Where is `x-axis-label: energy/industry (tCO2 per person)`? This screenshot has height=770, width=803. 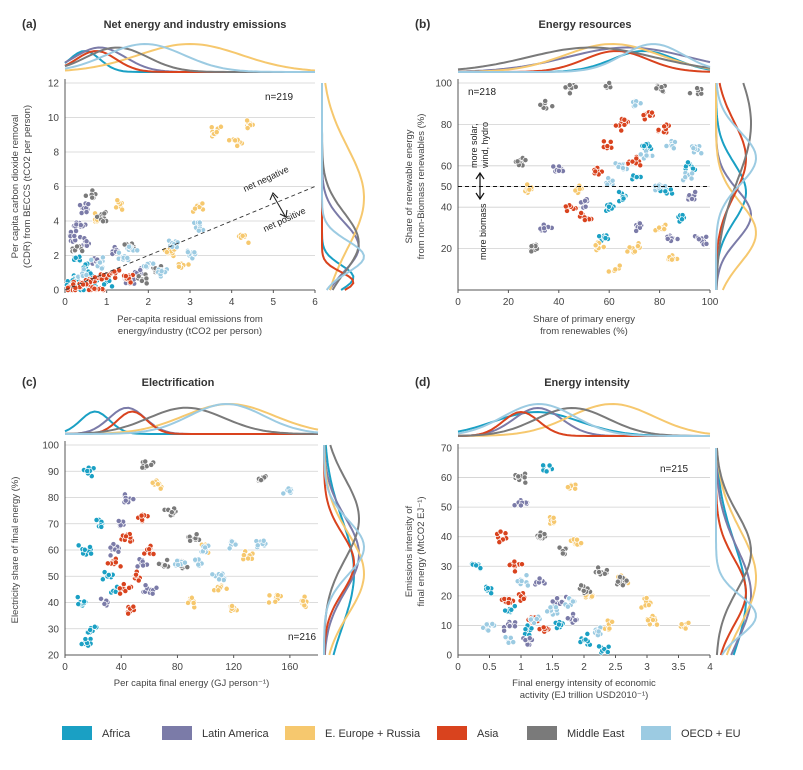 x-axis-label: energy/industry (tCO2 per person) is located at coordinates (190, 331).